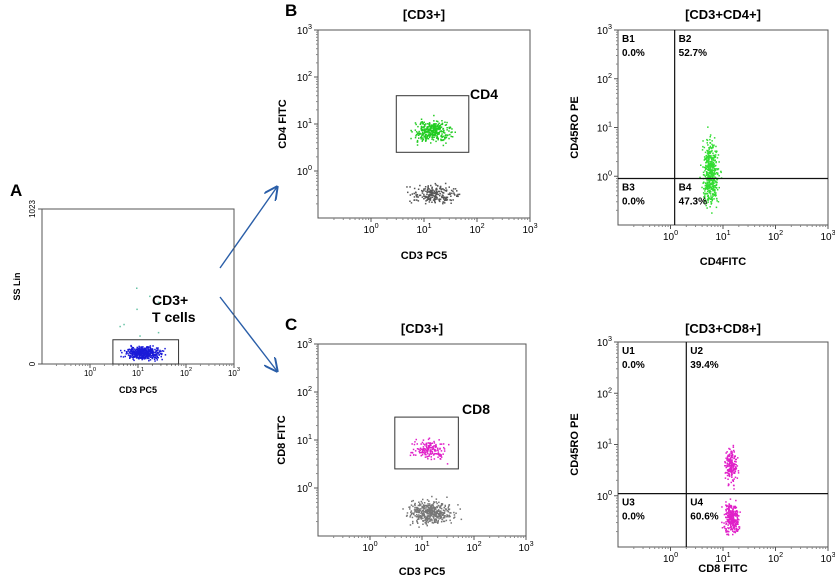 This screenshot has height=577, width=835. What do you see at coordinates (685, 39) in the screenshot?
I see `quadrant-name: B2` at bounding box center [685, 39].